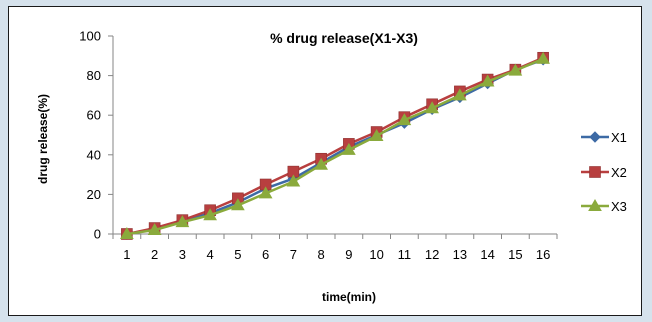 The image size is (652, 322). What do you see at coordinates (349, 297) in the screenshot?
I see `x-axis-title: time(min)` at bounding box center [349, 297].